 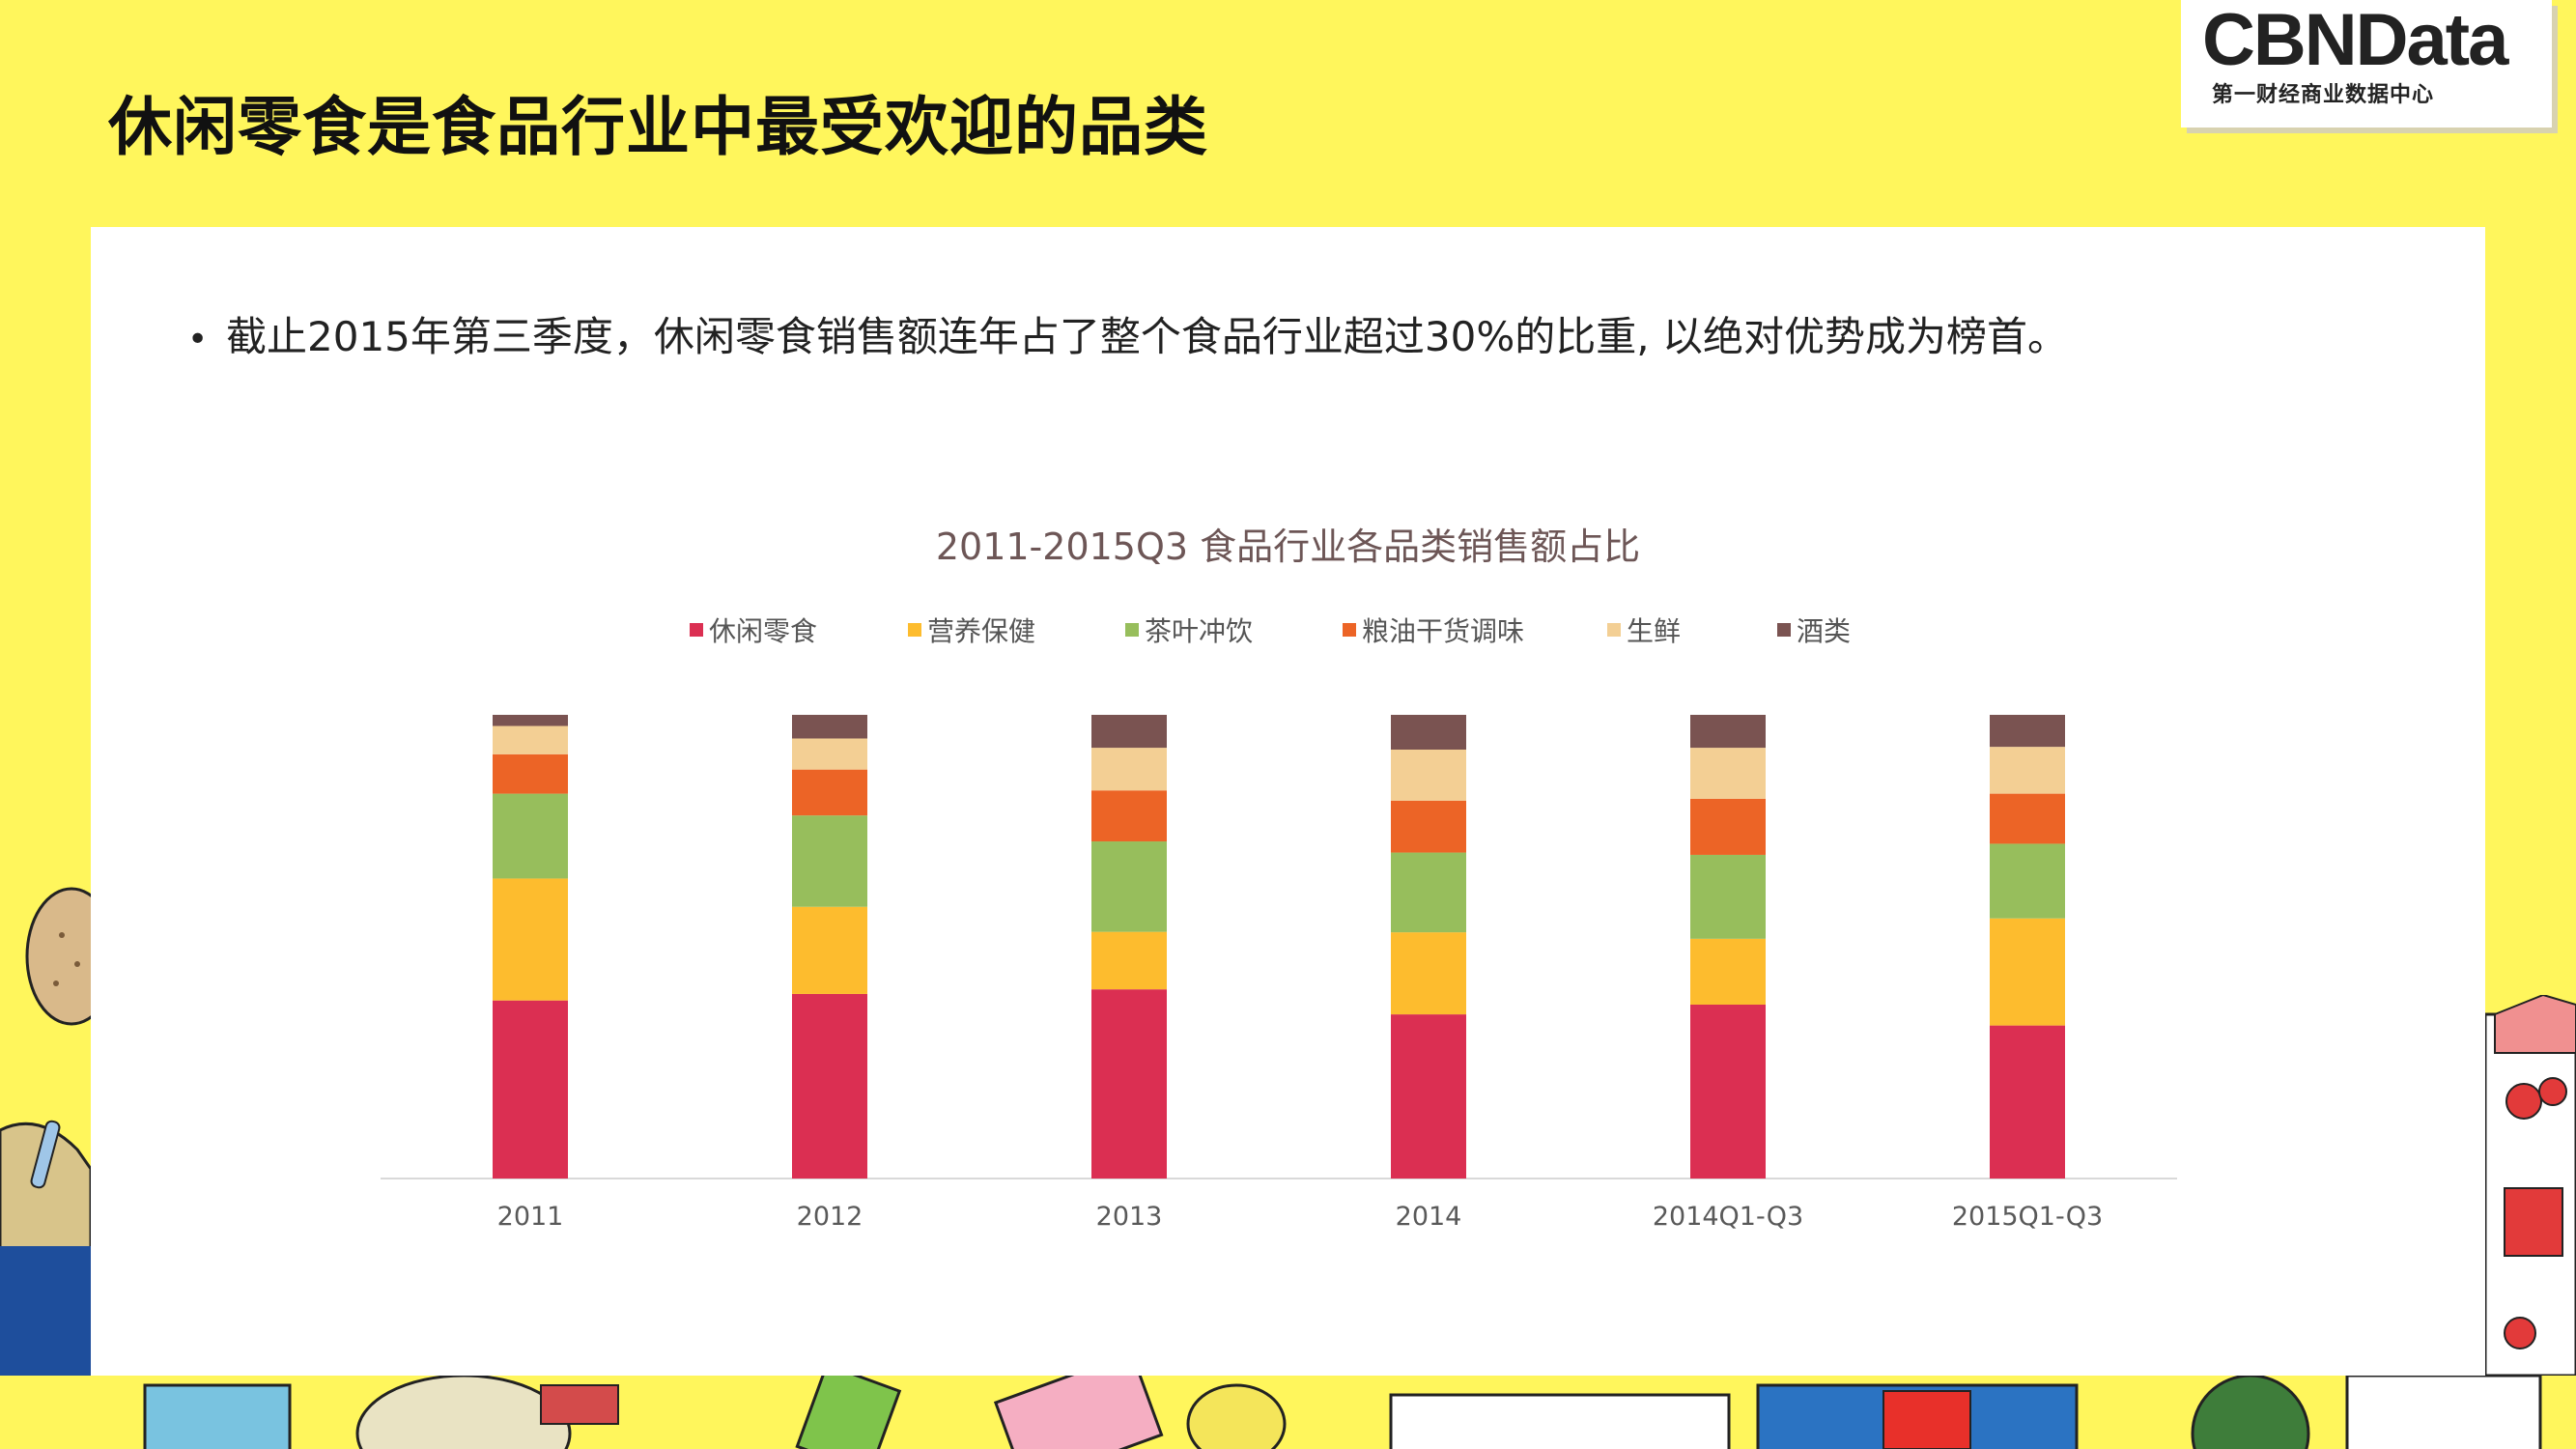 I want to click on chart-title: 2011-2015Q3 食品行业各品类销售额占比, so click(x=1288, y=547).